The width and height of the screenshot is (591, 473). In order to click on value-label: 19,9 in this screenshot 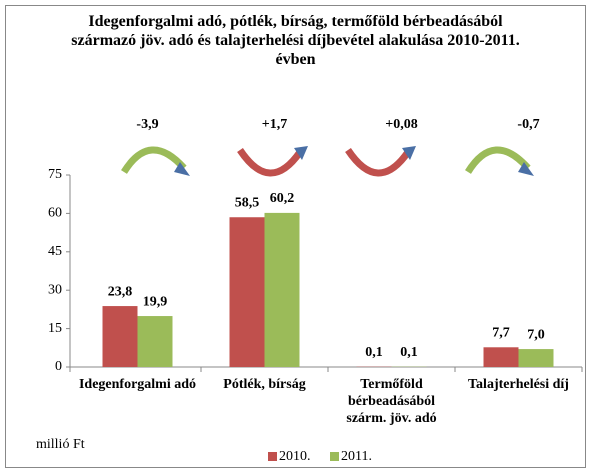, I will do `click(155, 301)`.